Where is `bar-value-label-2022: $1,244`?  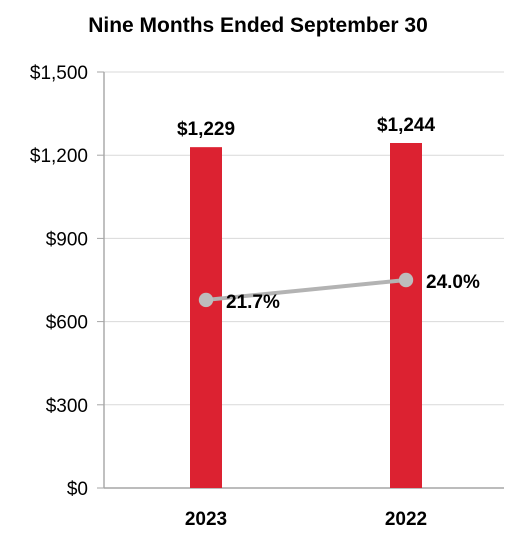
bar-value-label-2022: $1,244 is located at coordinates (406, 125).